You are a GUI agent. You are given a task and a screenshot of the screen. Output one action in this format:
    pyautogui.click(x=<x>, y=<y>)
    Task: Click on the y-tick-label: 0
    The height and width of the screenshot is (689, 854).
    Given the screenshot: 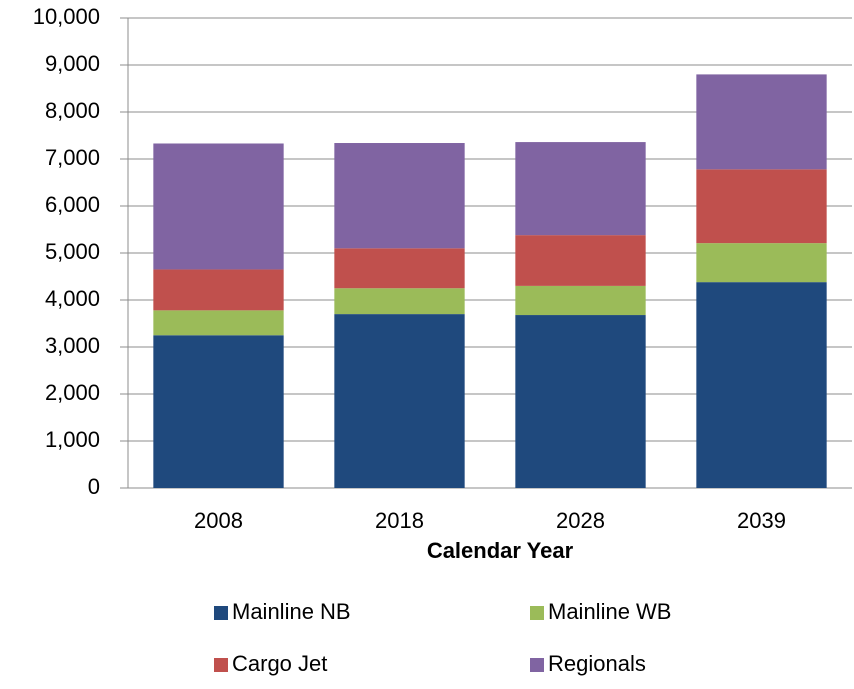 What is the action you would take?
    pyautogui.click(x=94, y=486)
    